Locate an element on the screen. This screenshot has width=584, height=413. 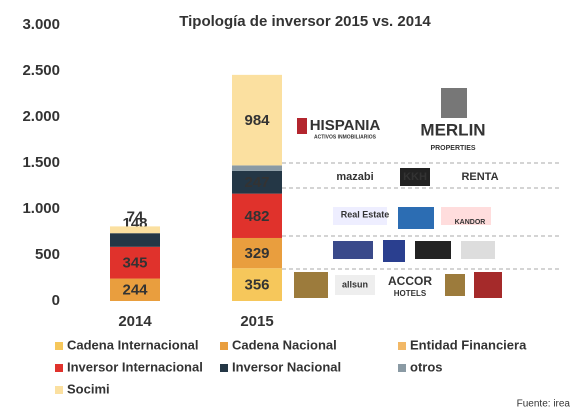
data-label: 984 is located at coordinates (257, 120).